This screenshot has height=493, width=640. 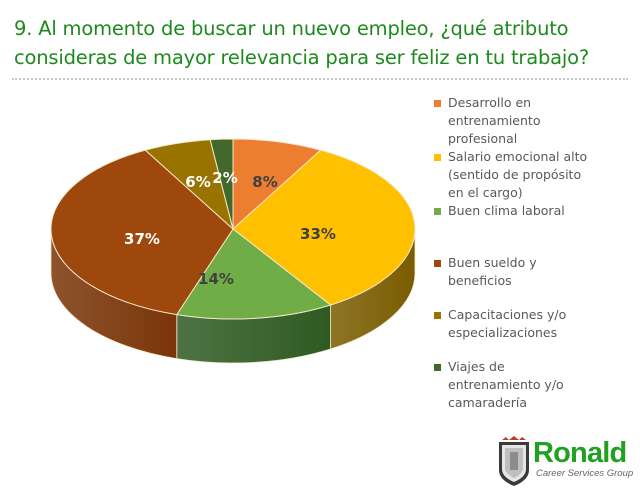 What do you see at coordinates (492, 271) in the screenshot?
I see `legend-label: Buen sueldo y beneficios` at bounding box center [492, 271].